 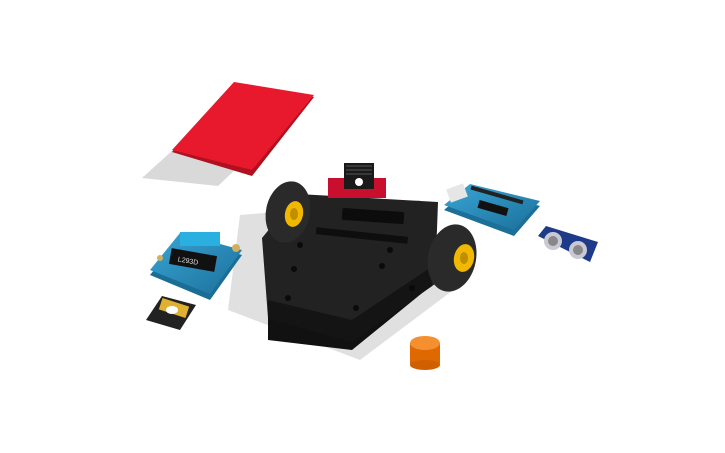 What do you see at coordinates (171, 313) in the screenshot?
I see `battery-holder` at bounding box center [171, 313].